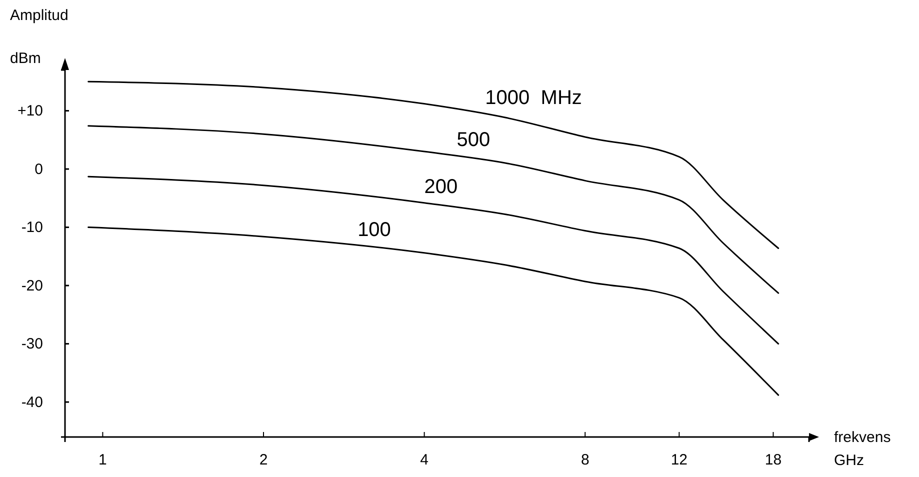 This screenshot has height=477, width=919. Describe the element at coordinates (441, 187) in the screenshot. I see `series-label: 200` at that location.